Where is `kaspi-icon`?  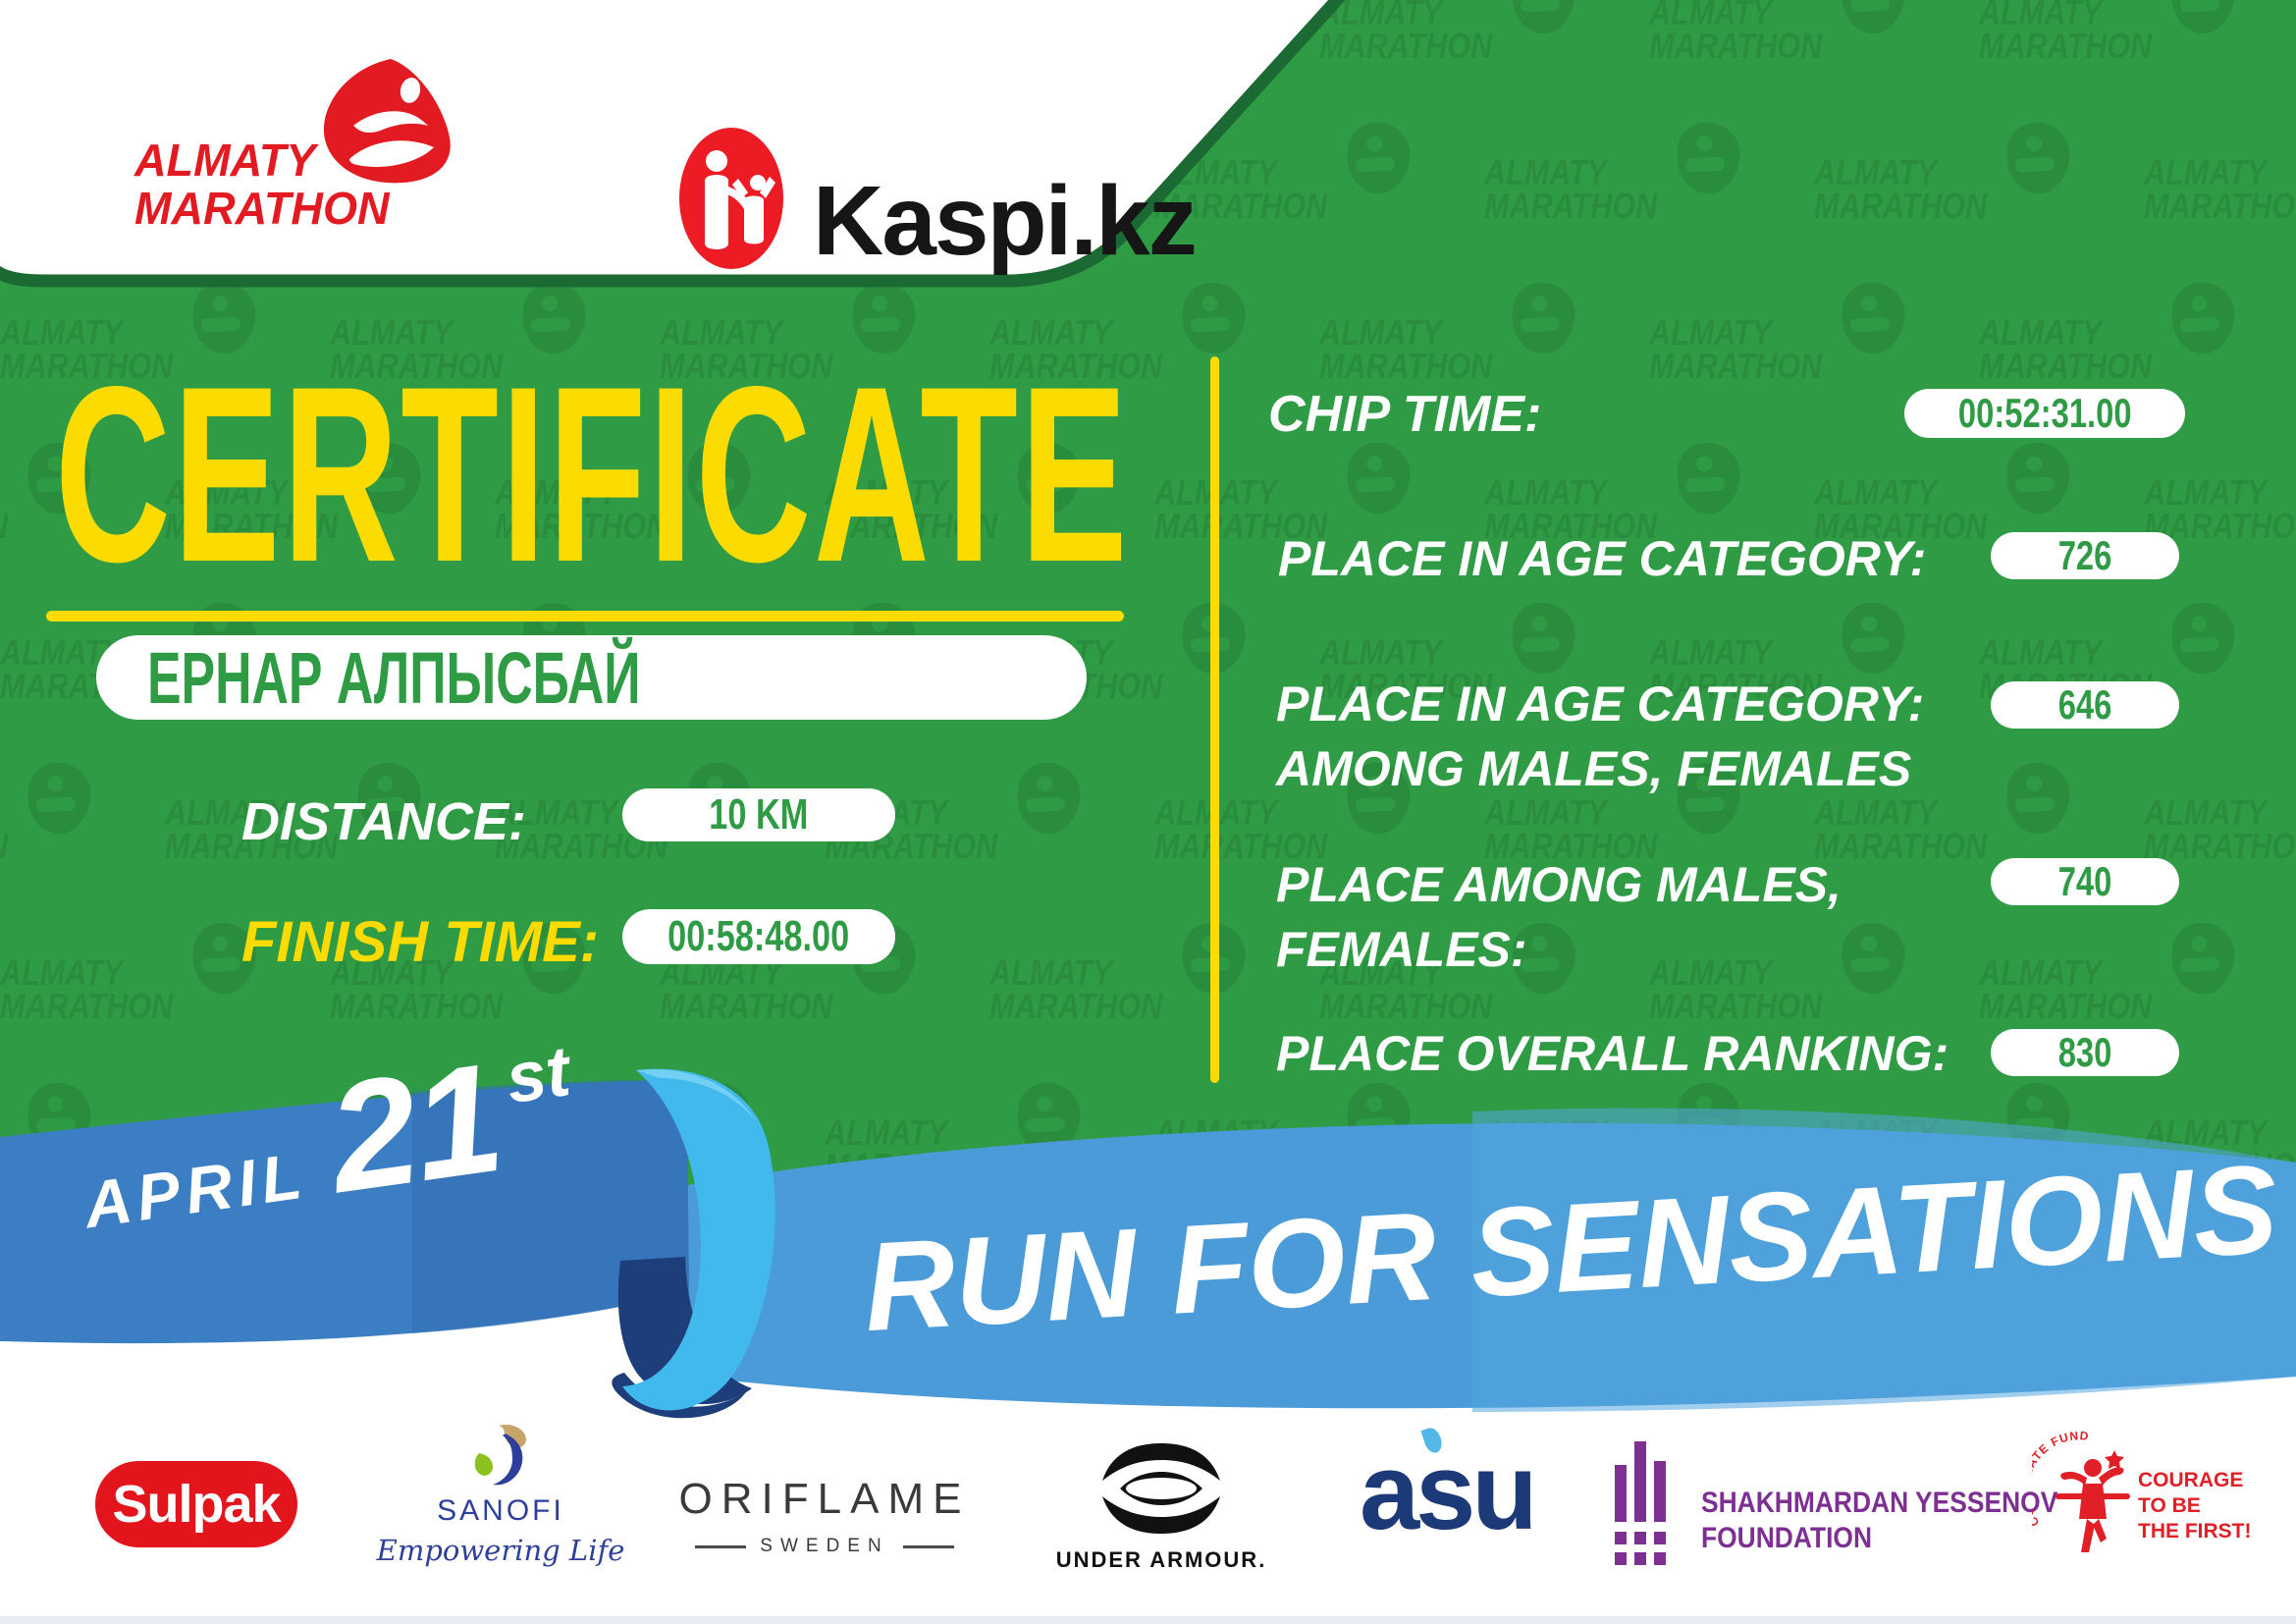 kaspi-icon is located at coordinates (731, 198).